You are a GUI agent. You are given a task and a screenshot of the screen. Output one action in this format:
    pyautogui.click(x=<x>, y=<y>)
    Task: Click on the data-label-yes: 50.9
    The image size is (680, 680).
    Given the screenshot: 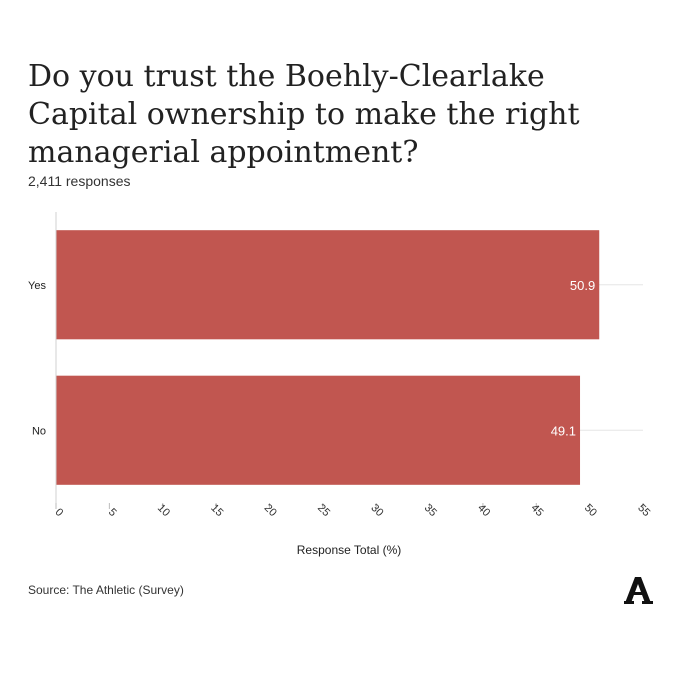 What is the action you would take?
    pyautogui.click(x=582, y=285)
    